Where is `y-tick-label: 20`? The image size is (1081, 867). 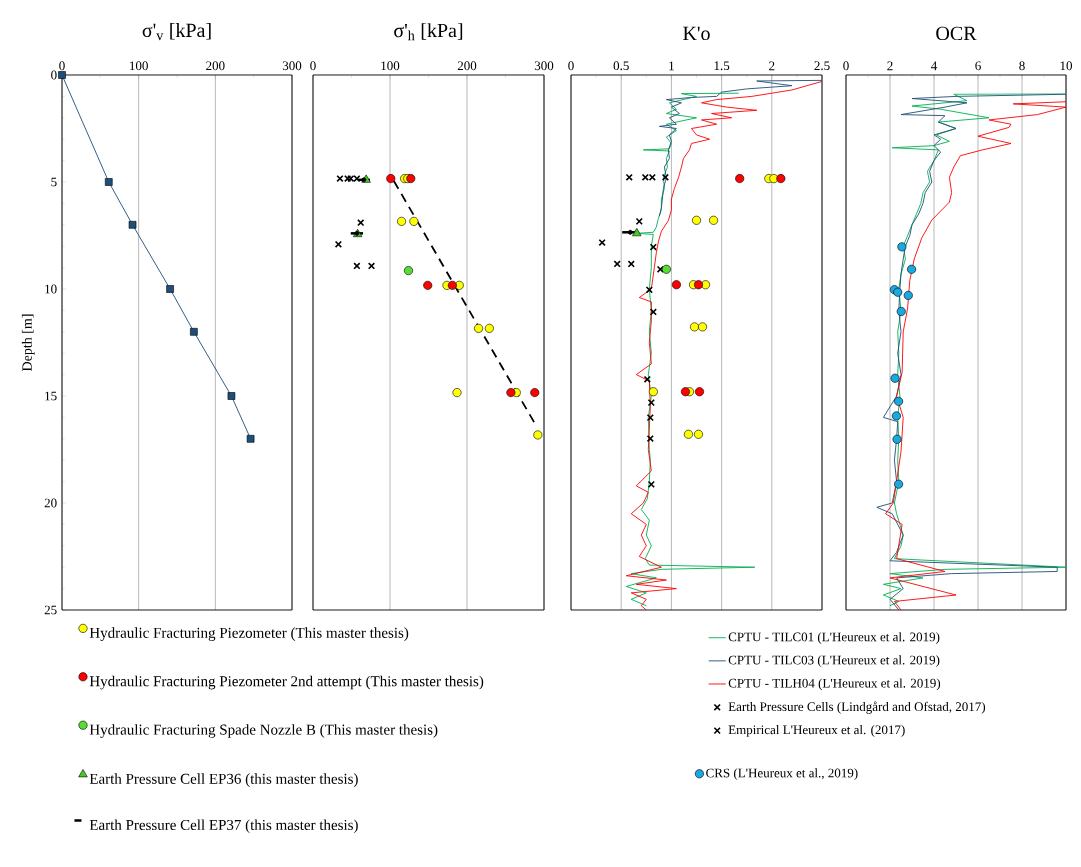 y-tick-label: 20 is located at coordinates (50, 503).